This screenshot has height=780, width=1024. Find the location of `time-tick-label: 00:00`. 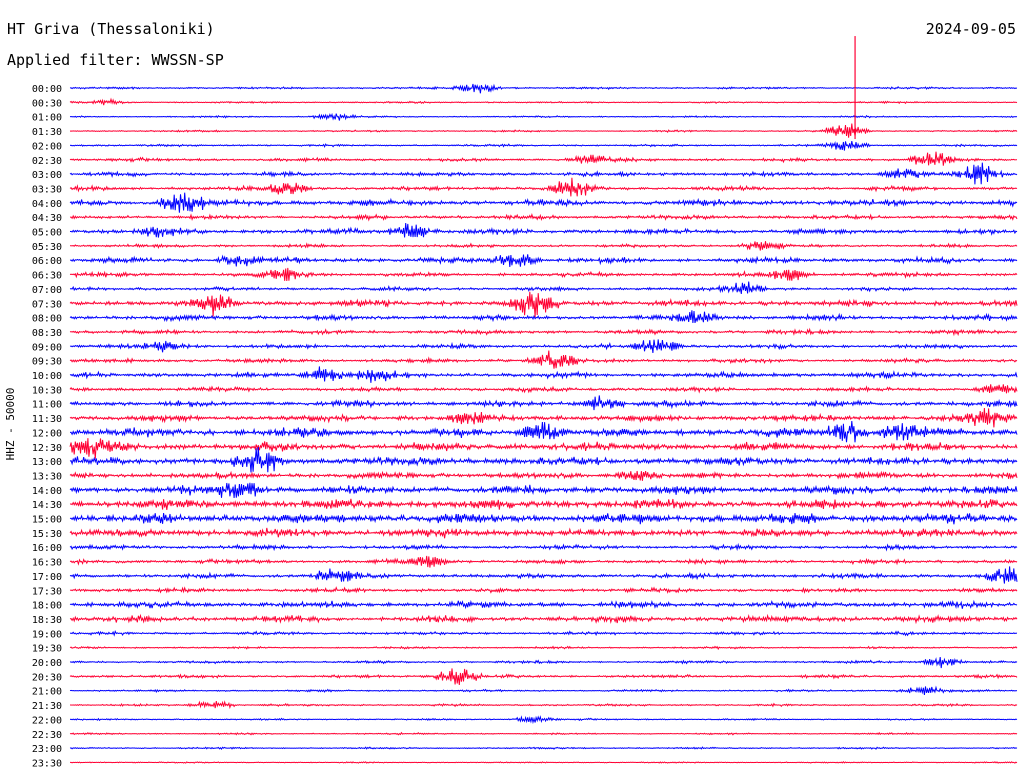

time-tick-label: 00:00 is located at coordinates (47, 89).